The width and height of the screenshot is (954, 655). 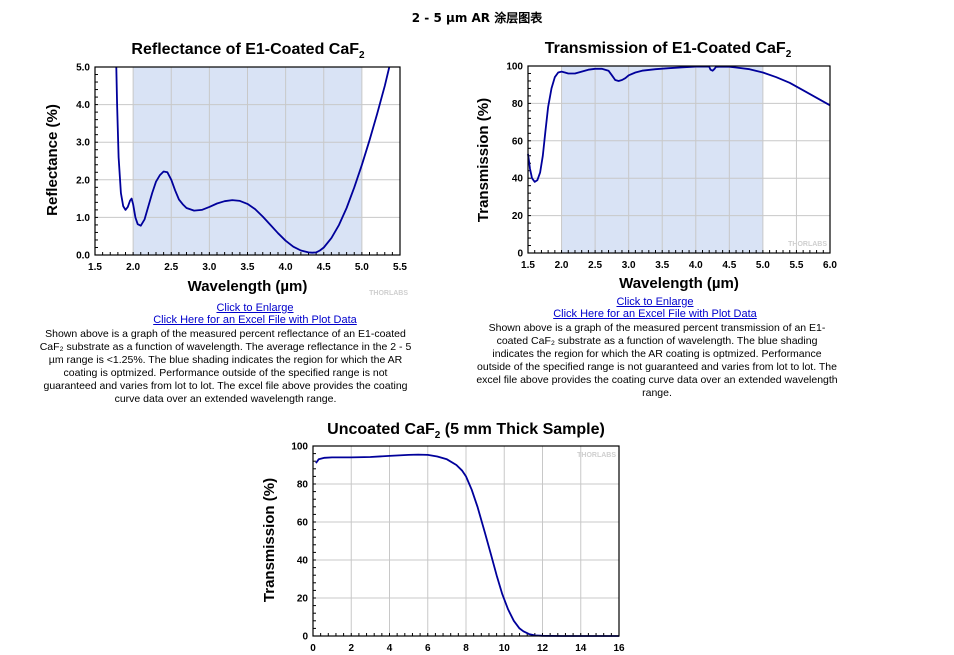 I want to click on chart-title: Reflectance of E1-Coated CaF2, so click(x=248, y=51).